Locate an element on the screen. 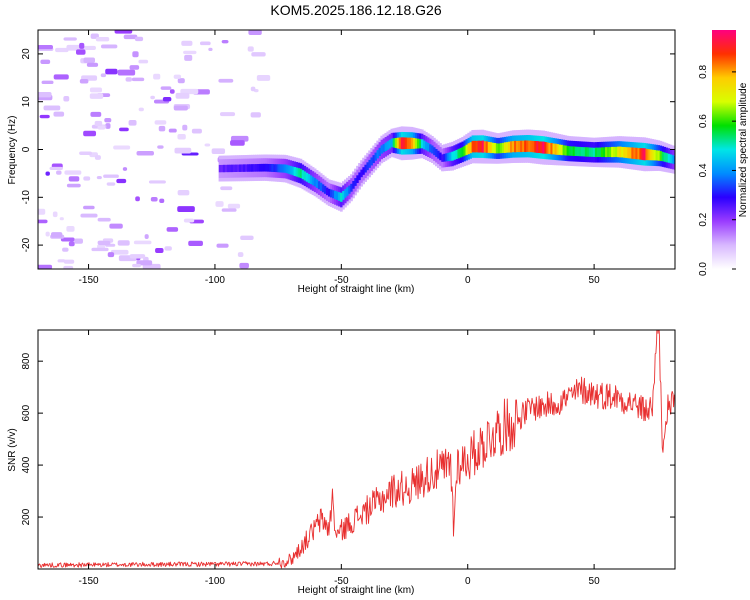 The image size is (750, 600). y-tick-label: 0 is located at coordinates (26, 149).